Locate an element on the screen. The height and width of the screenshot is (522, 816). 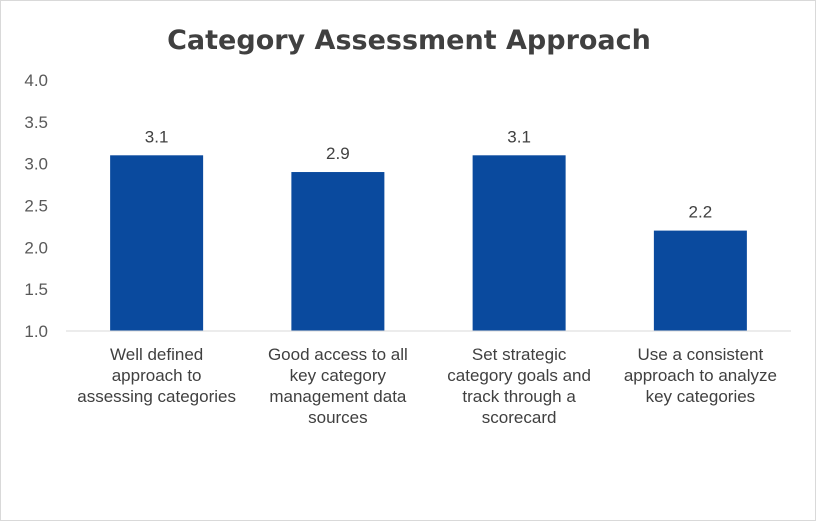
x-category-label-line: Well defined is located at coordinates (156, 354).